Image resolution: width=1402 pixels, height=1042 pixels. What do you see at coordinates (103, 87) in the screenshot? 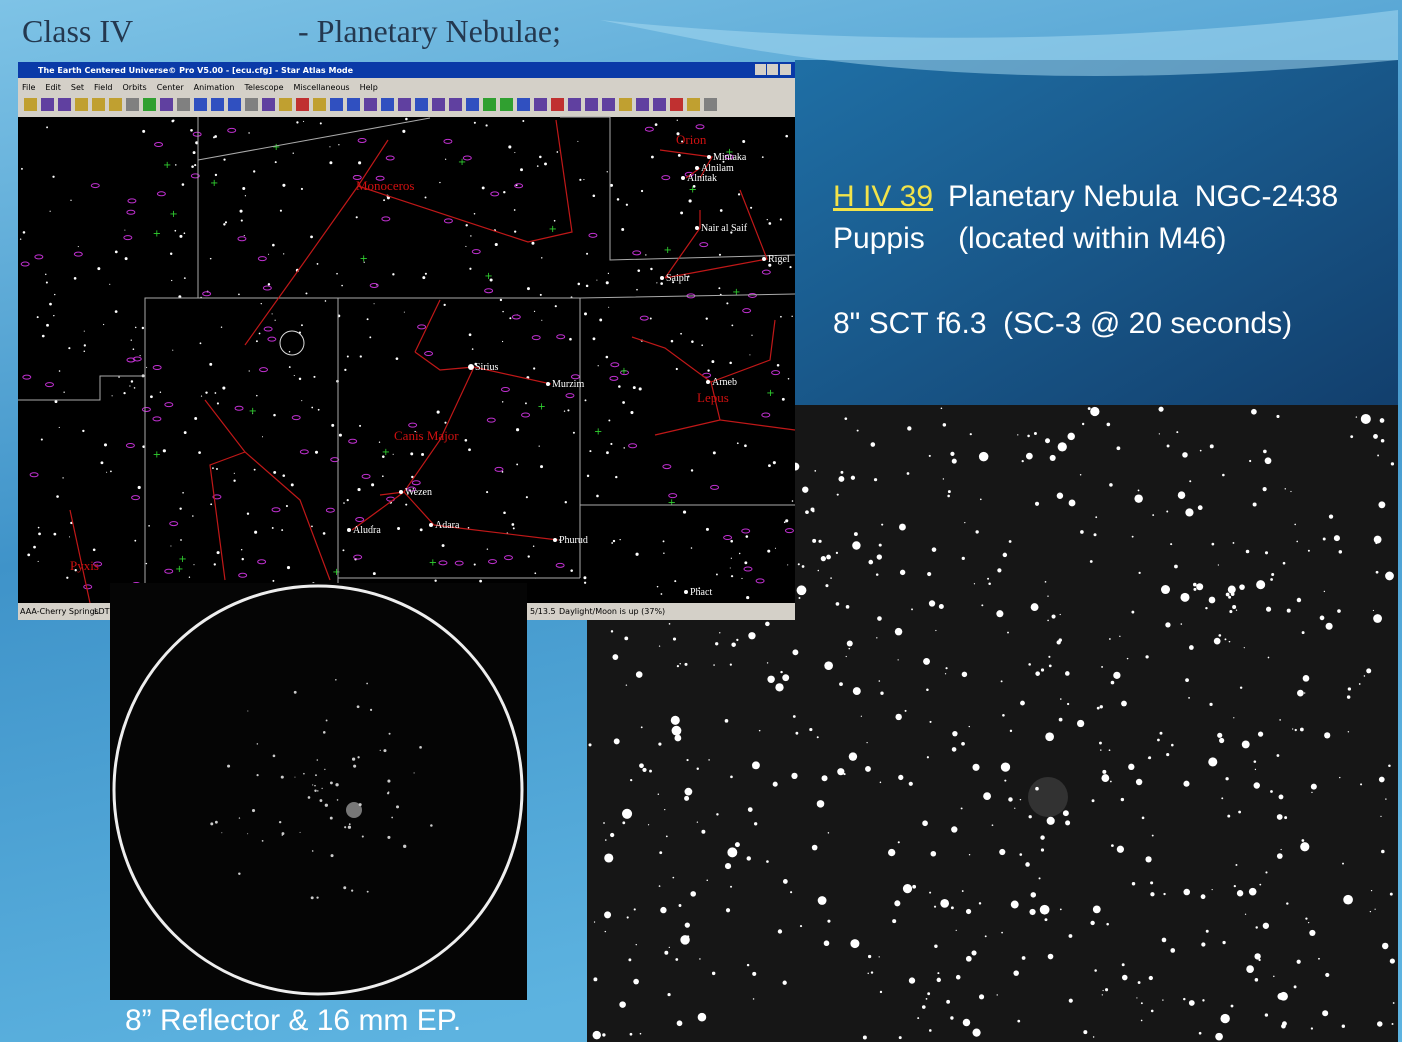
I see `menu-item: Field` at bounding box center [103, 87].